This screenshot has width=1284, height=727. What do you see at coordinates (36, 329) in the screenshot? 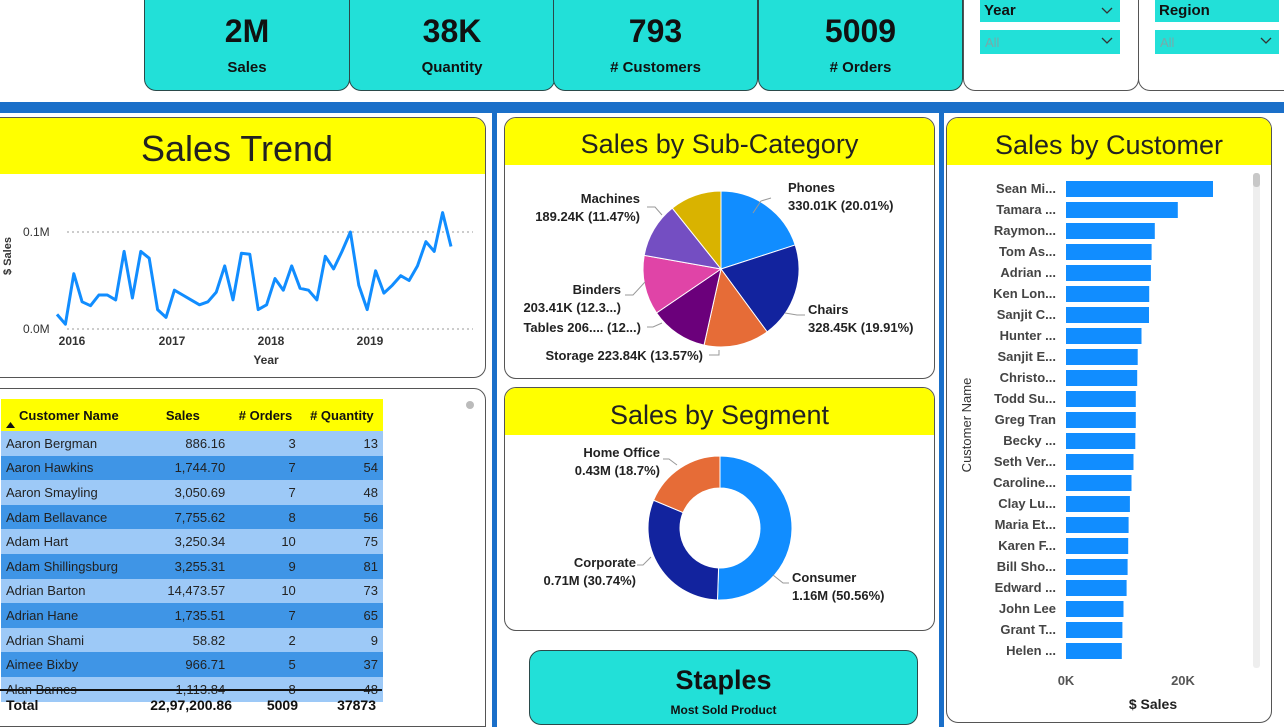
I see `sales-trend-ytick-bottom: 0.0M` at bounding box center [36, 329].